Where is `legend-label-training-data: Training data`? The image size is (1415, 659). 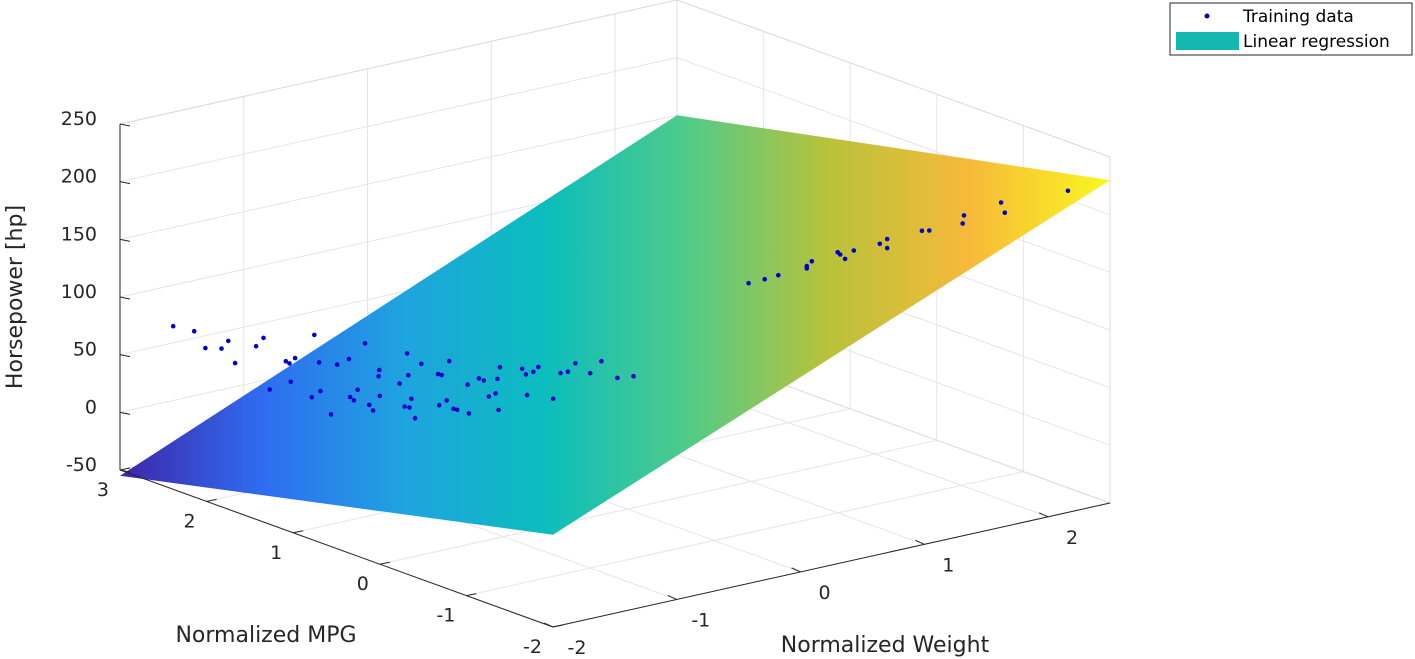
legend-label-training-data: Training data is located at coordinates (1298, 17).